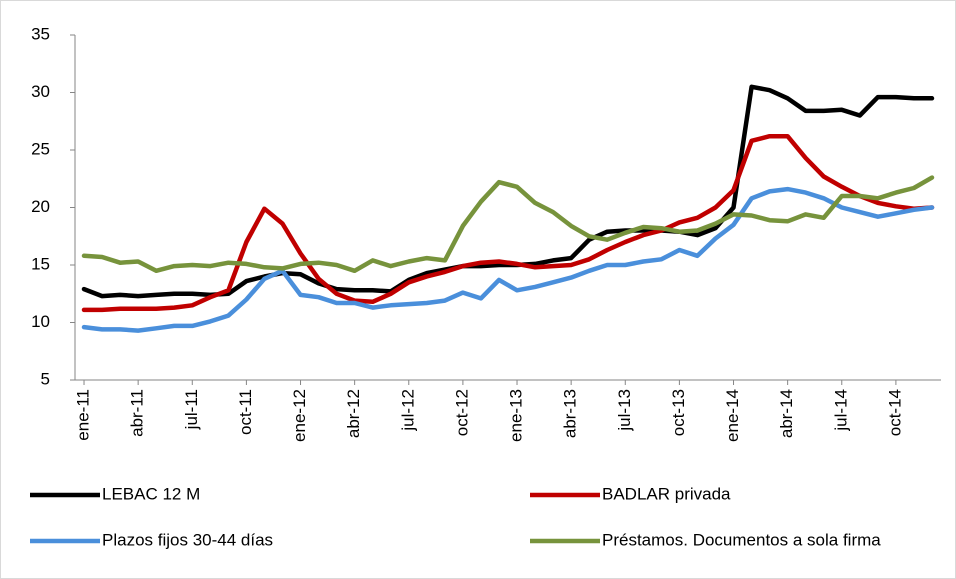 The height and width of the screenshot is (579, 956). I want to click on legend-label: LEBAC 12 M, so click(151, 493).